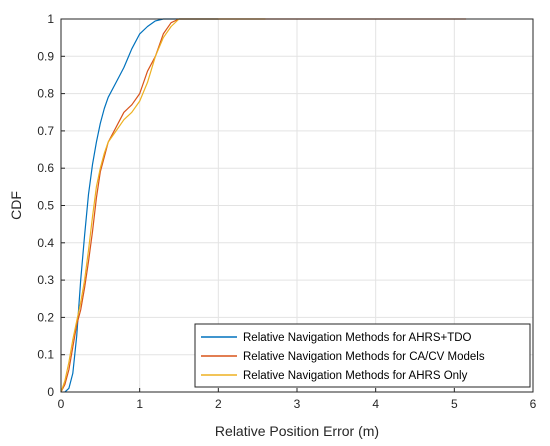 The height and width of the screenshot is (446, 550). What do you see at coordinates (45, 317) in the screenshot?
I see `y-tick-label: 0.2` at bounding box center [45, 317].